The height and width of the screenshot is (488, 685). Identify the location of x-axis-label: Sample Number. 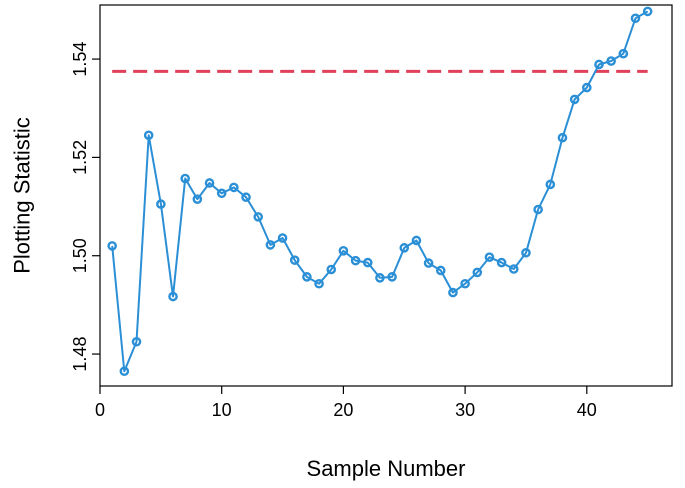
(386, 468).